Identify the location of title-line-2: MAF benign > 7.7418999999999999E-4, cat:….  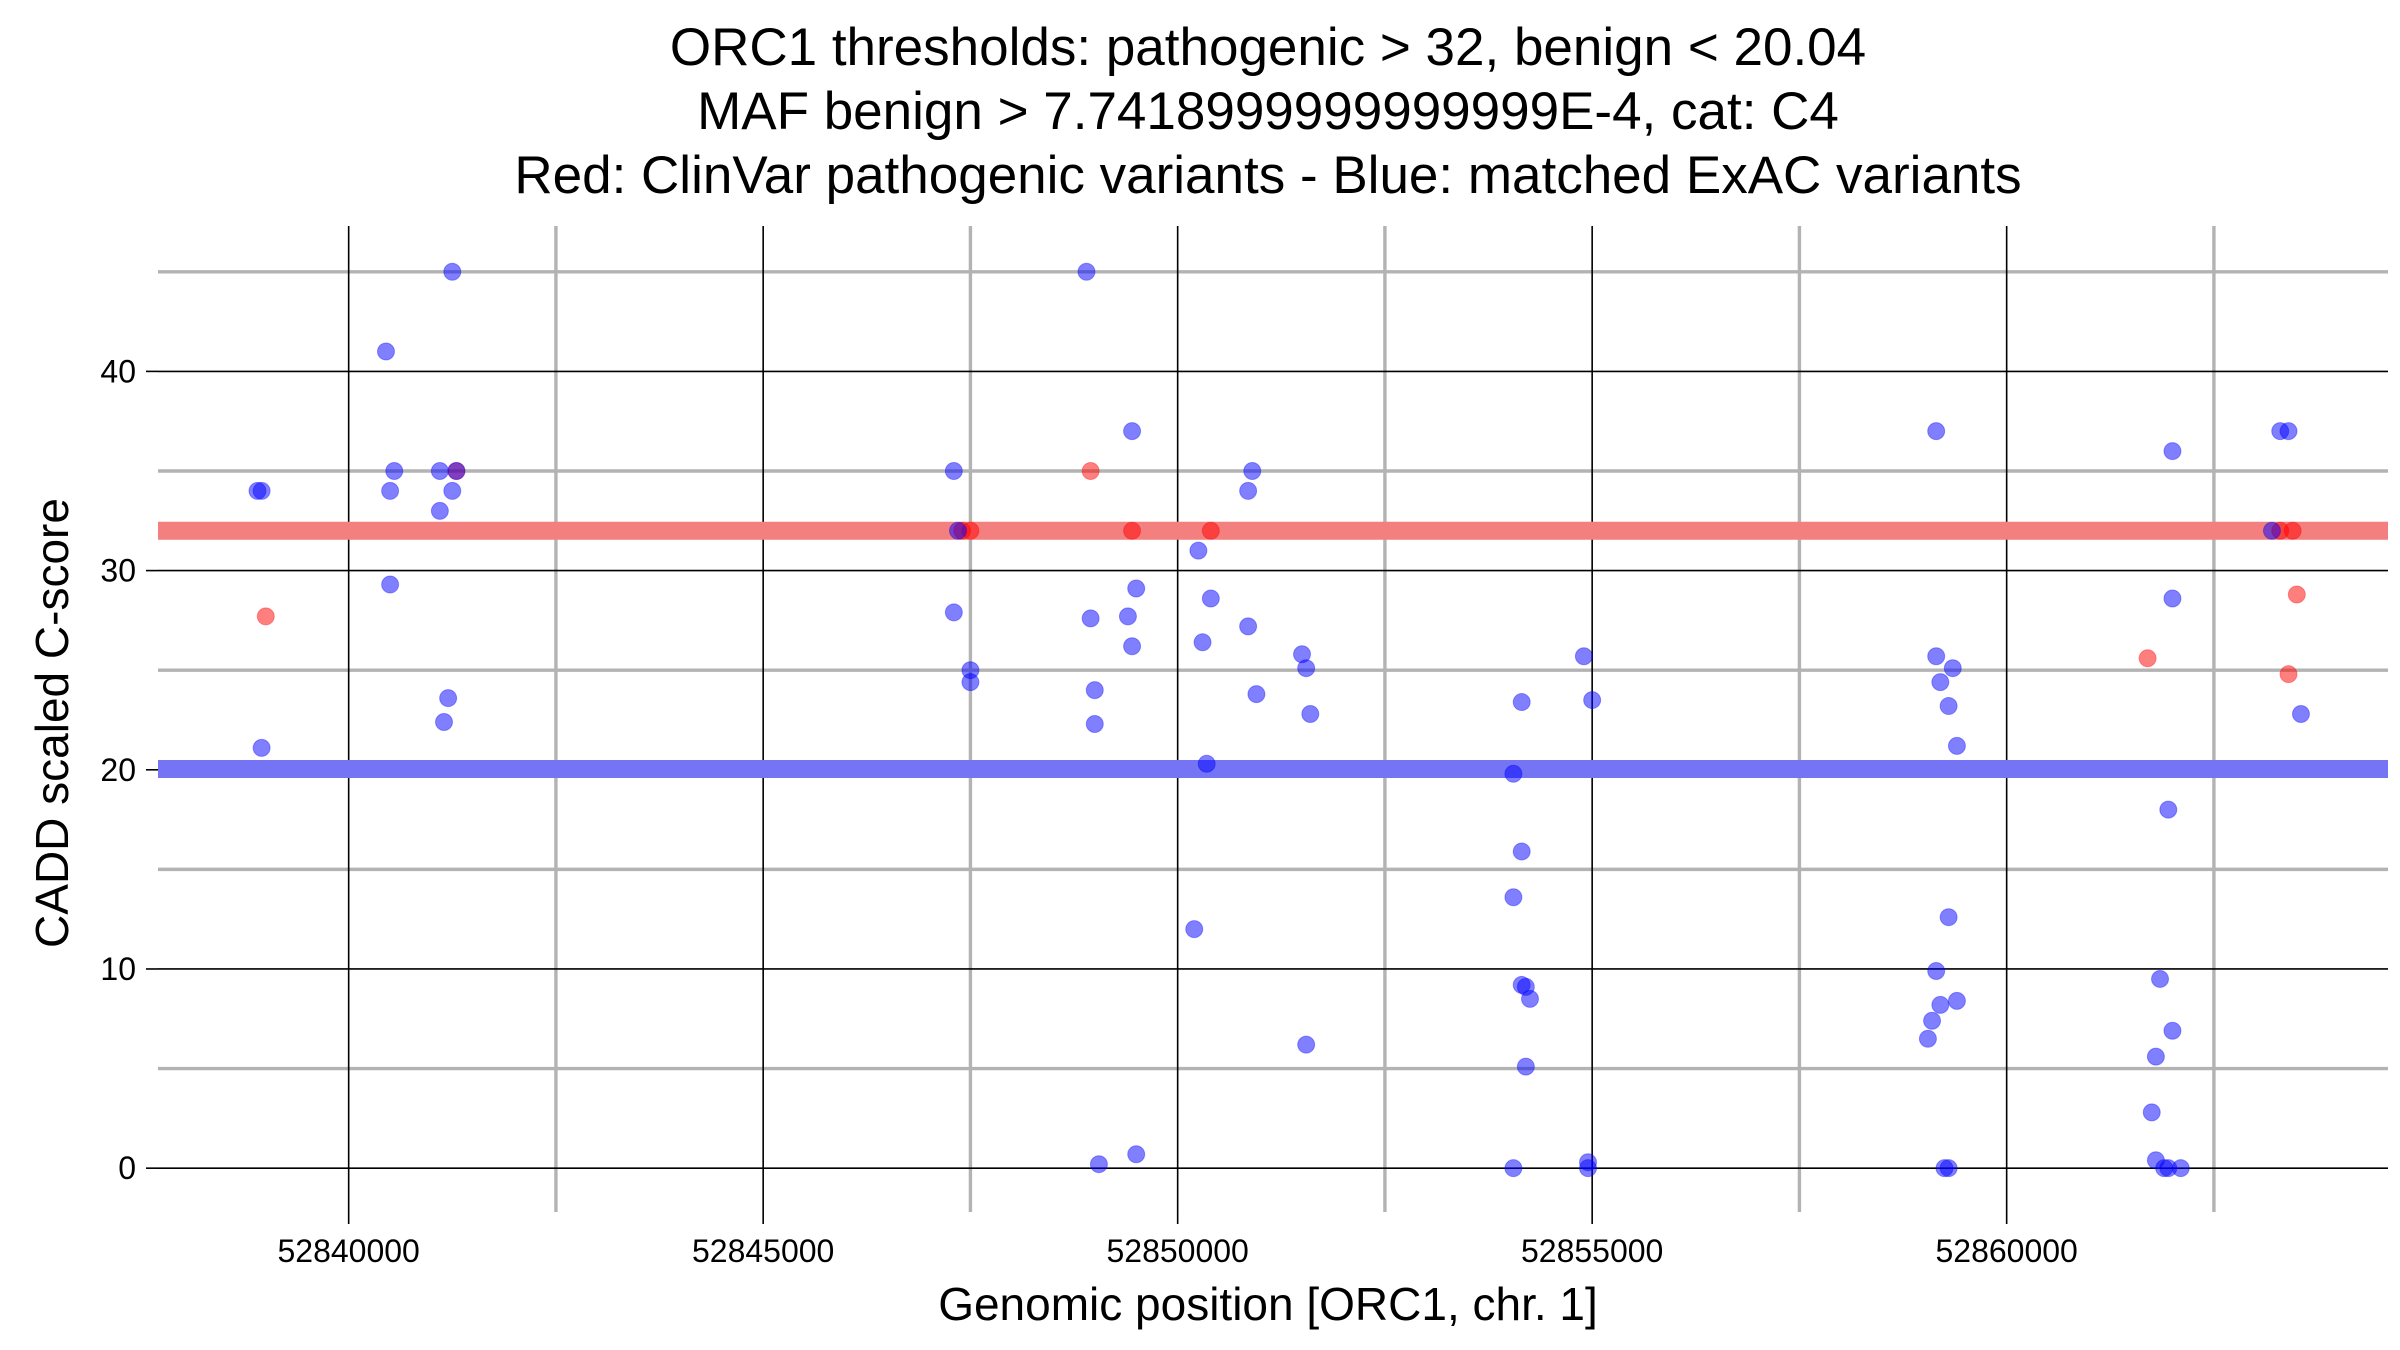
(1268, 111).